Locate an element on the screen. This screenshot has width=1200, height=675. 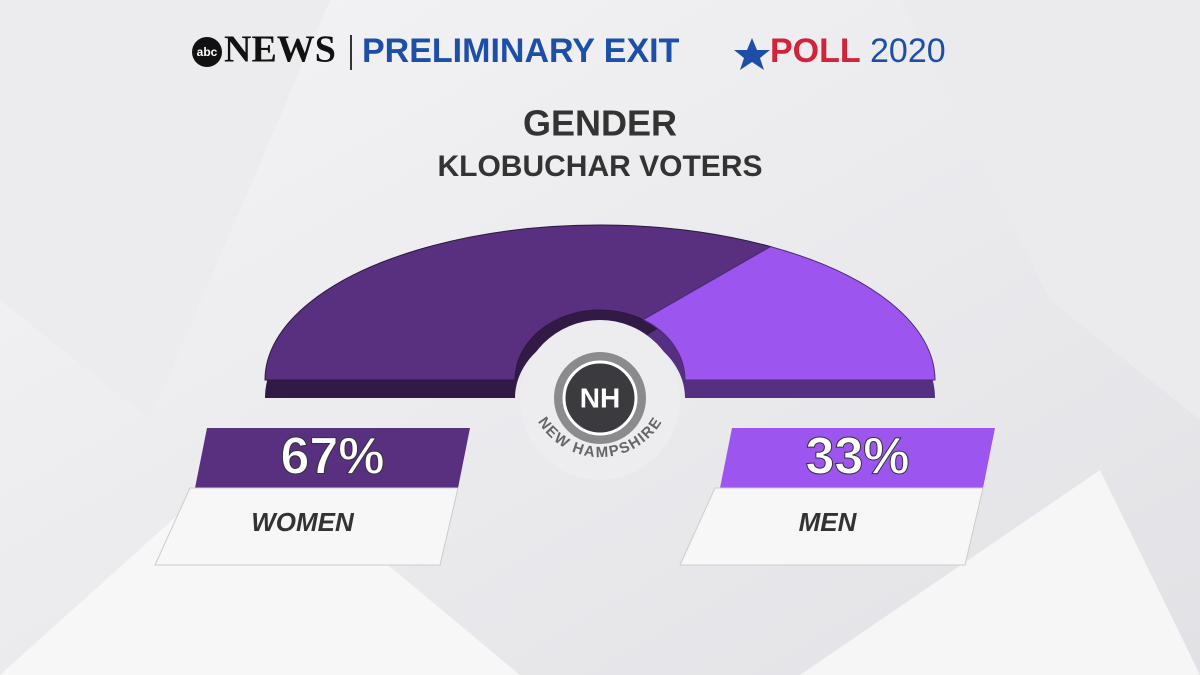
star is located at coordinates (752, 54).